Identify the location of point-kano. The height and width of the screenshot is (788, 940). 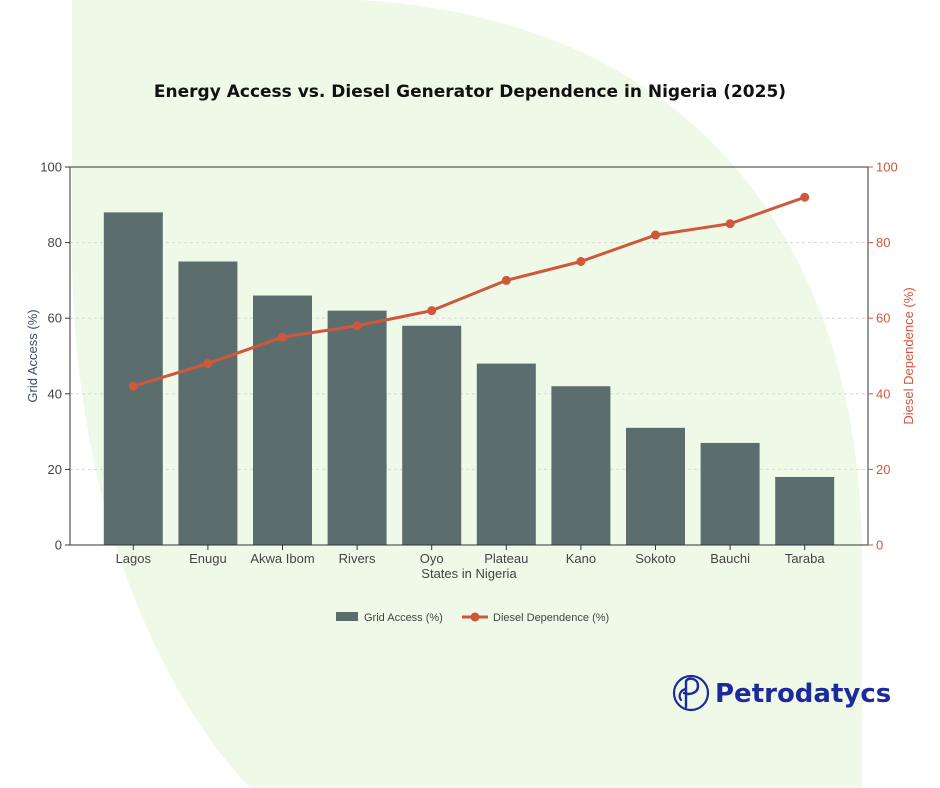
(581, 261).